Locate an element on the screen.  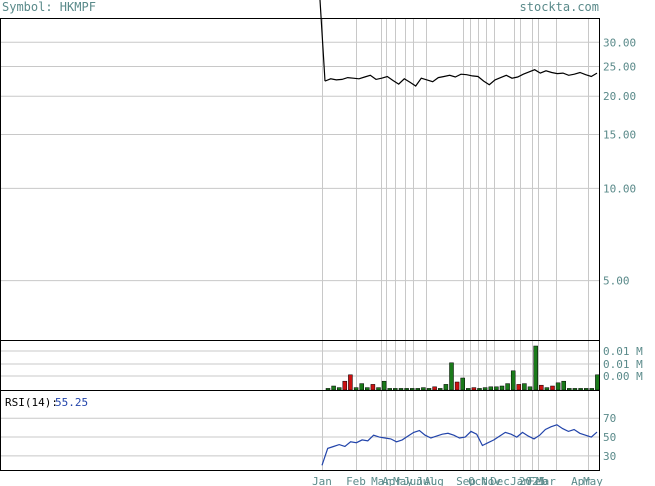
price-tick-label: 20.00 is located at coordinates (619, 96).